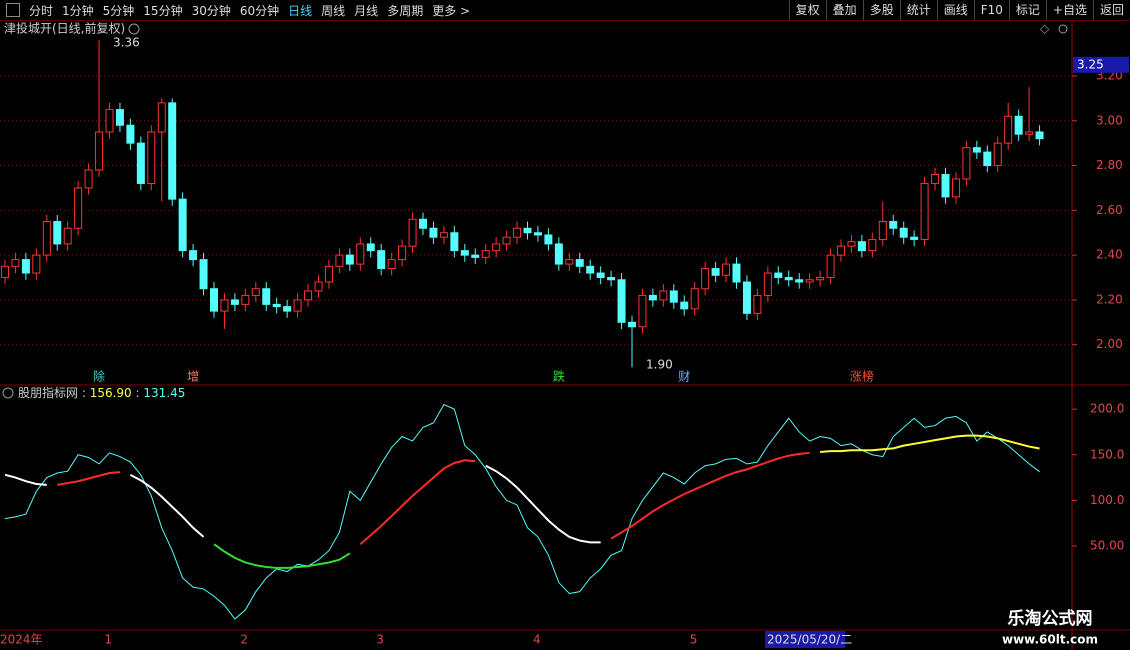 The image size is (1130, 650). What do you see at coordinates (1027, 10) in the screenshot?
I see `tool-button: 标记` at bounding box center [1027, 10].